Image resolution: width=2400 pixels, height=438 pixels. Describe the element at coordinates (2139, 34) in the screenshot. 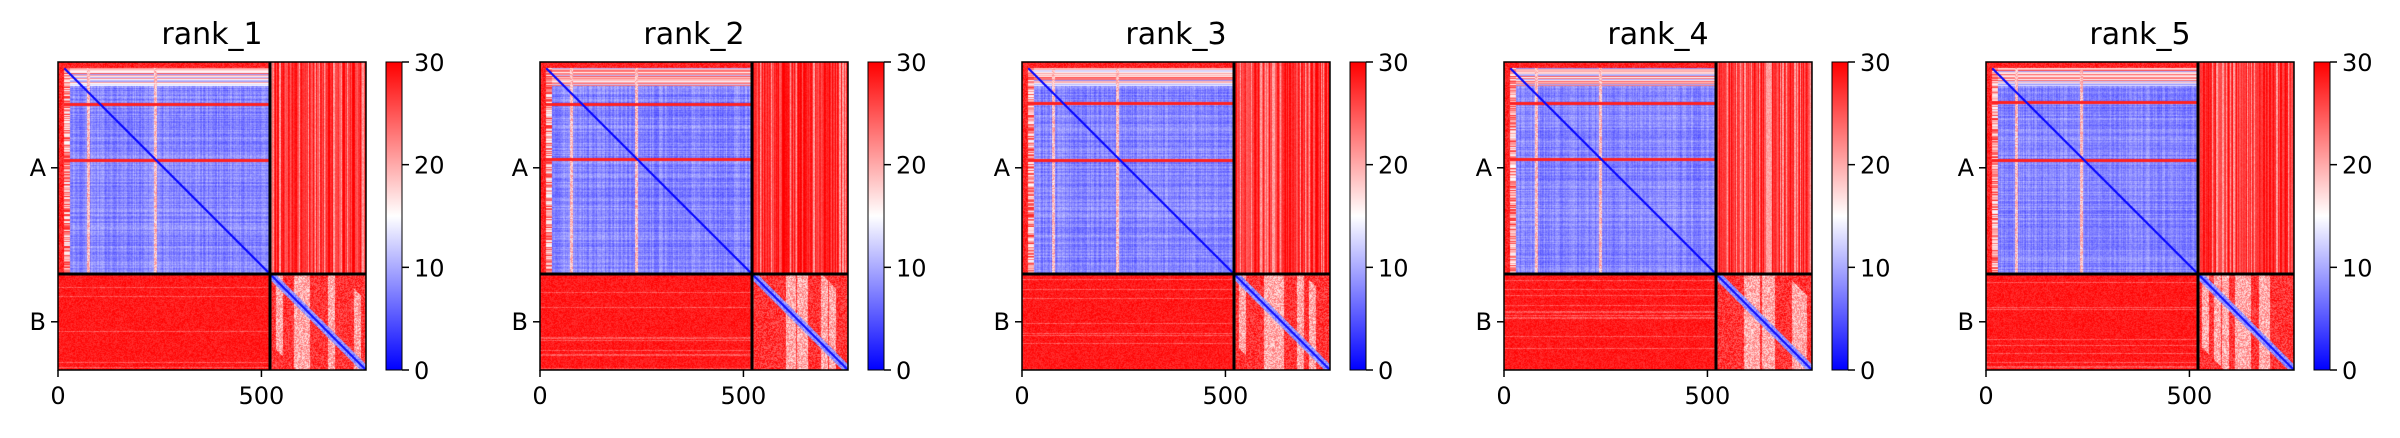

I see `panel-title: rank_5` at that location.